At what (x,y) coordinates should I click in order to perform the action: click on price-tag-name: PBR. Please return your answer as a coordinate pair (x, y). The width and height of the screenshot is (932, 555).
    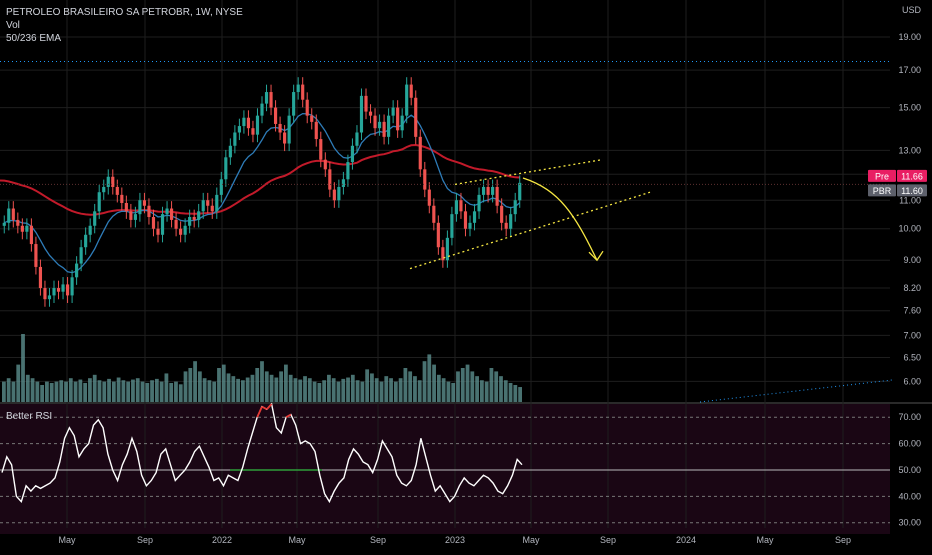
    Looking at the image, I should click on (882, 191).